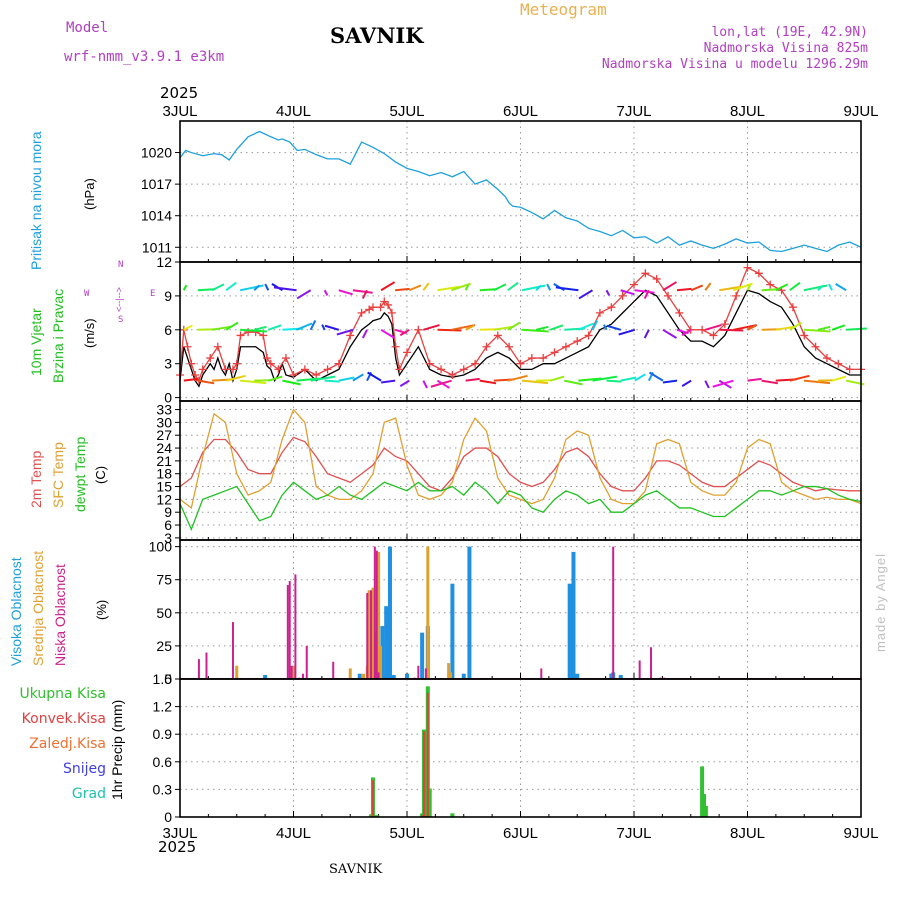 This screenshot has height=900, width=900. I want to click on y-tick-label: 9, so click(168, 296).